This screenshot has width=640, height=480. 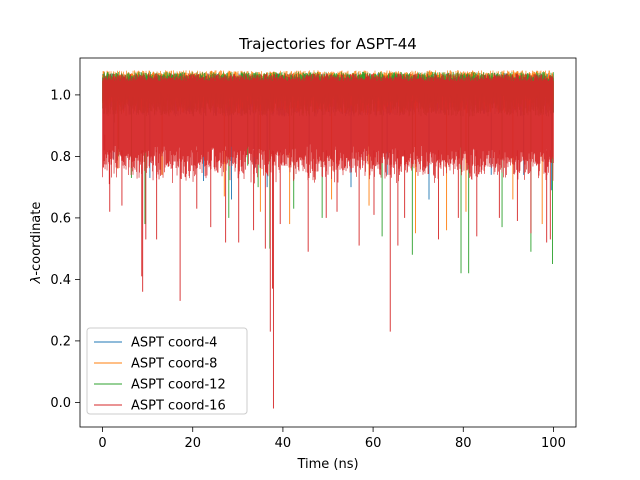 What do you see at coordinates (65, 249) in the screenshot?
I see `y-axis: 0.0 0.2 0.4 0.6 0.8 1.0` at bounding box center [65, 249].